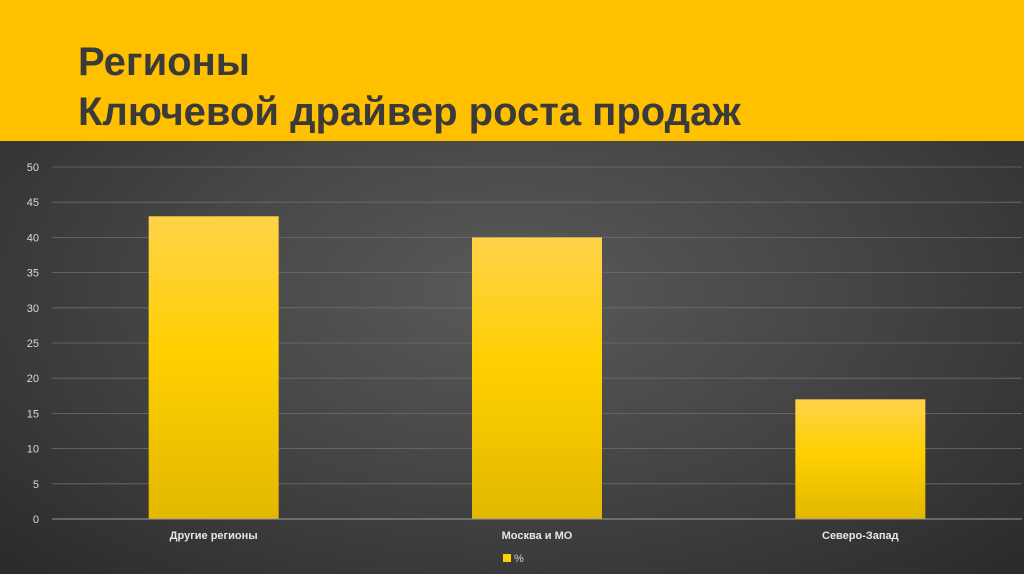  I want to click on slide-title: Регионы, so click(164, 62).